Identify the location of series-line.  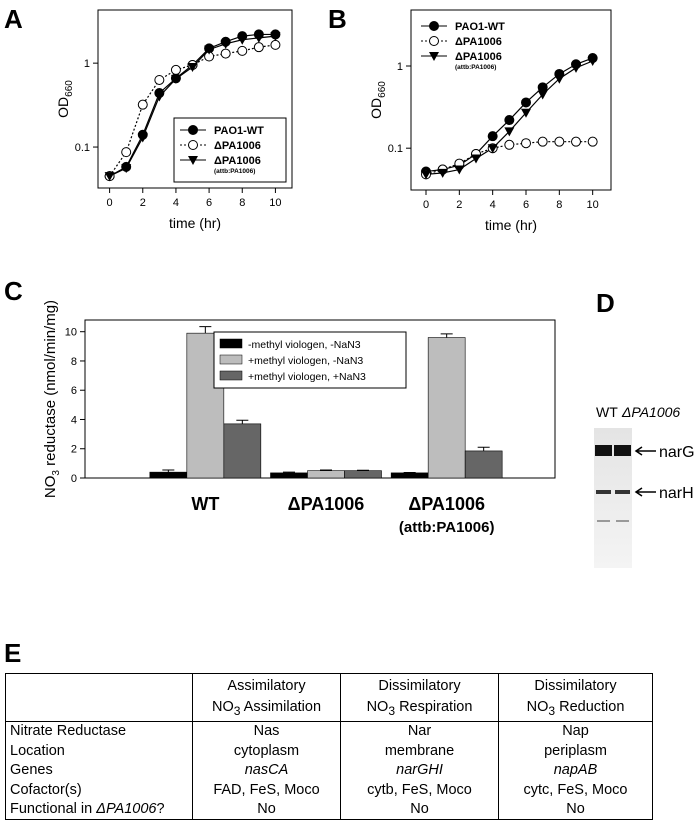
(509, 115).